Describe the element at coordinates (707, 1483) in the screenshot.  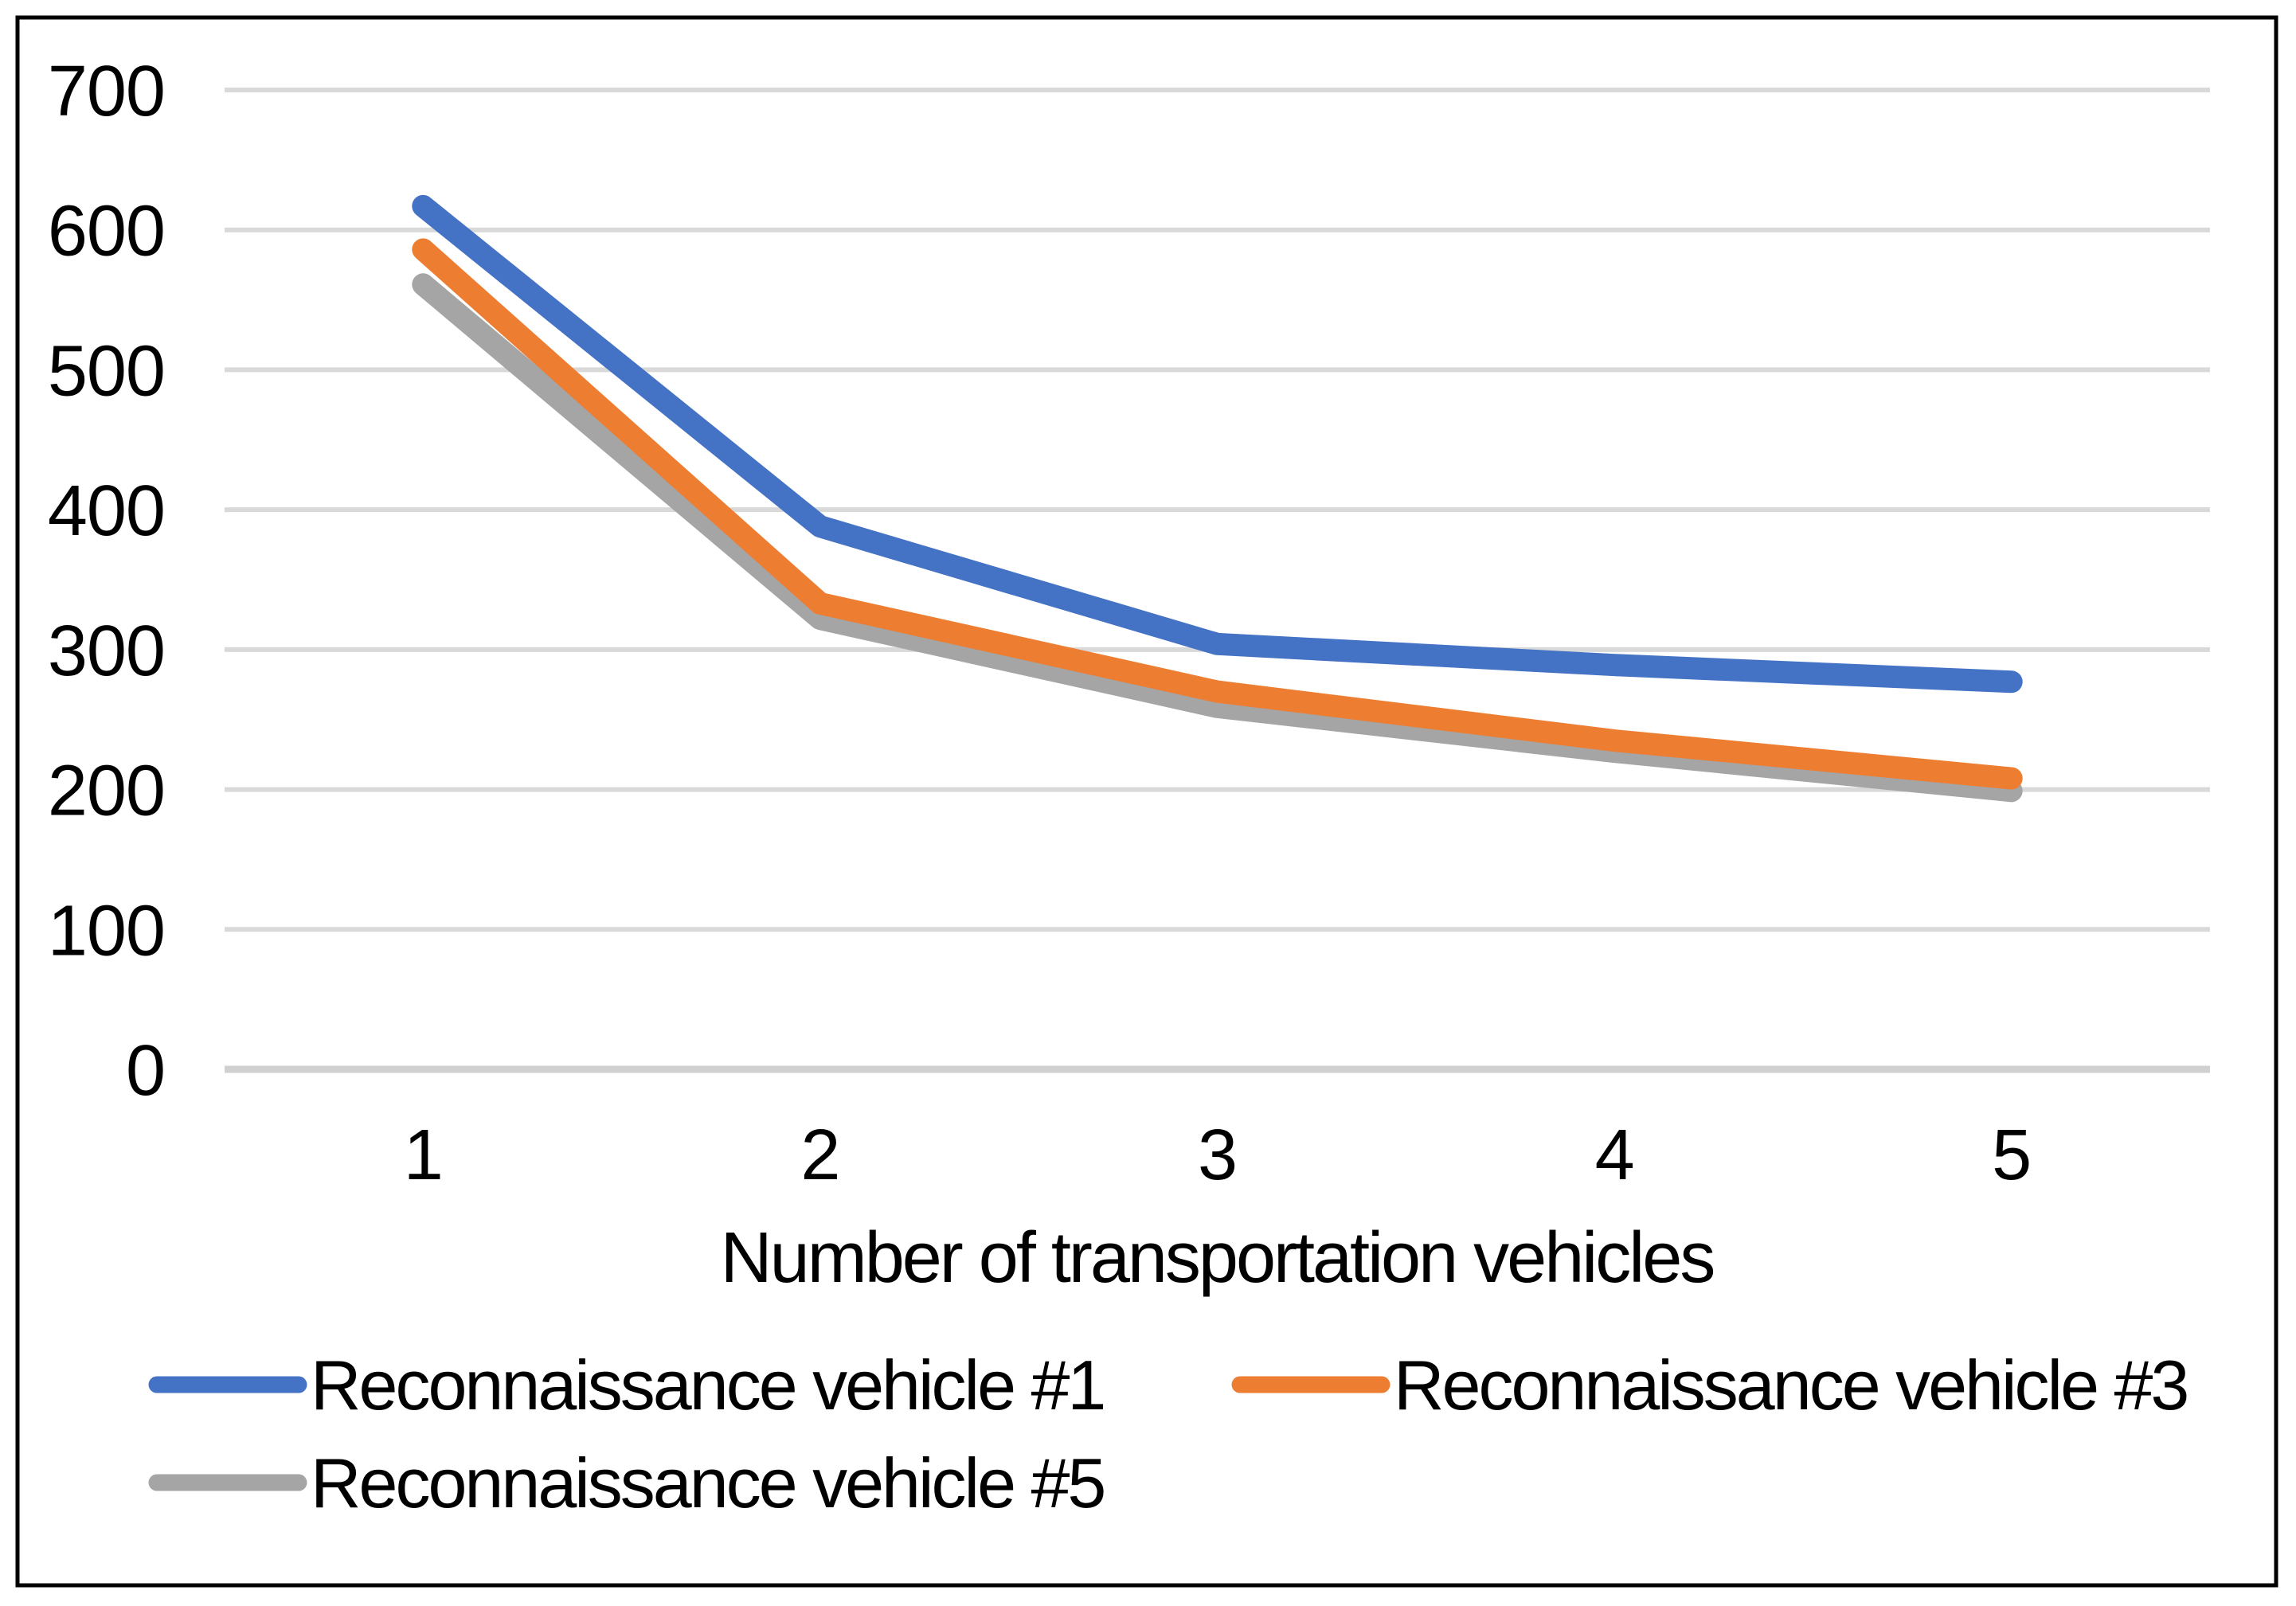
I see `legend-label-reconnaissance-vehicle-5: Reconnaissance vehicle #5` at that location.